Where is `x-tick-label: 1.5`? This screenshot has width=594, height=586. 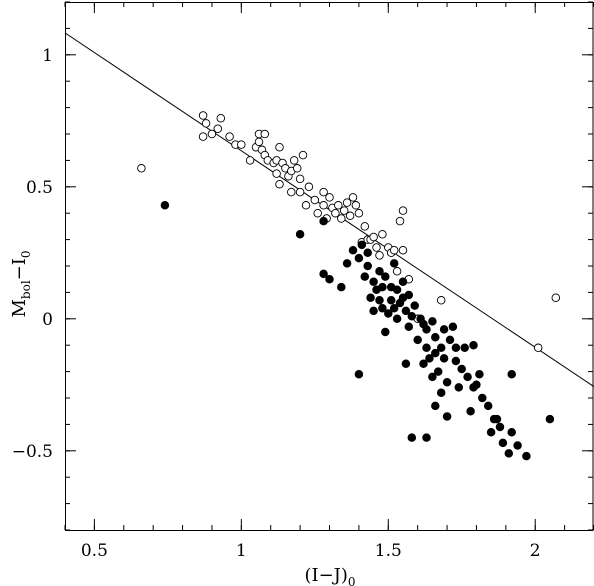 x-tick-label: 1.5 is located at coordinates (388, 551).